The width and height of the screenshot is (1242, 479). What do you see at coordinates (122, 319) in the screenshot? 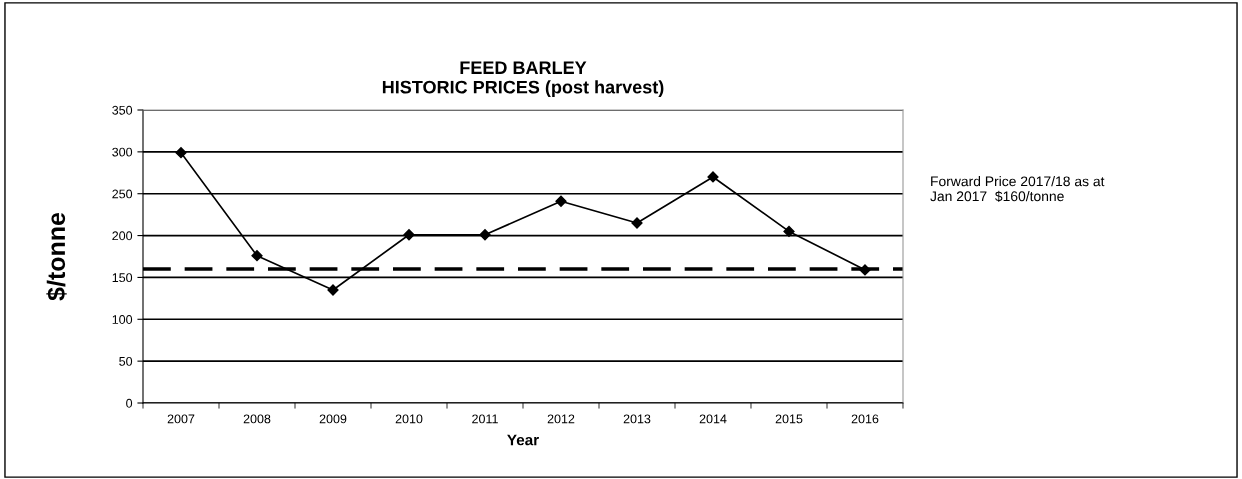
I see `y-tick-label: 100` at bounding box center [122, 319].